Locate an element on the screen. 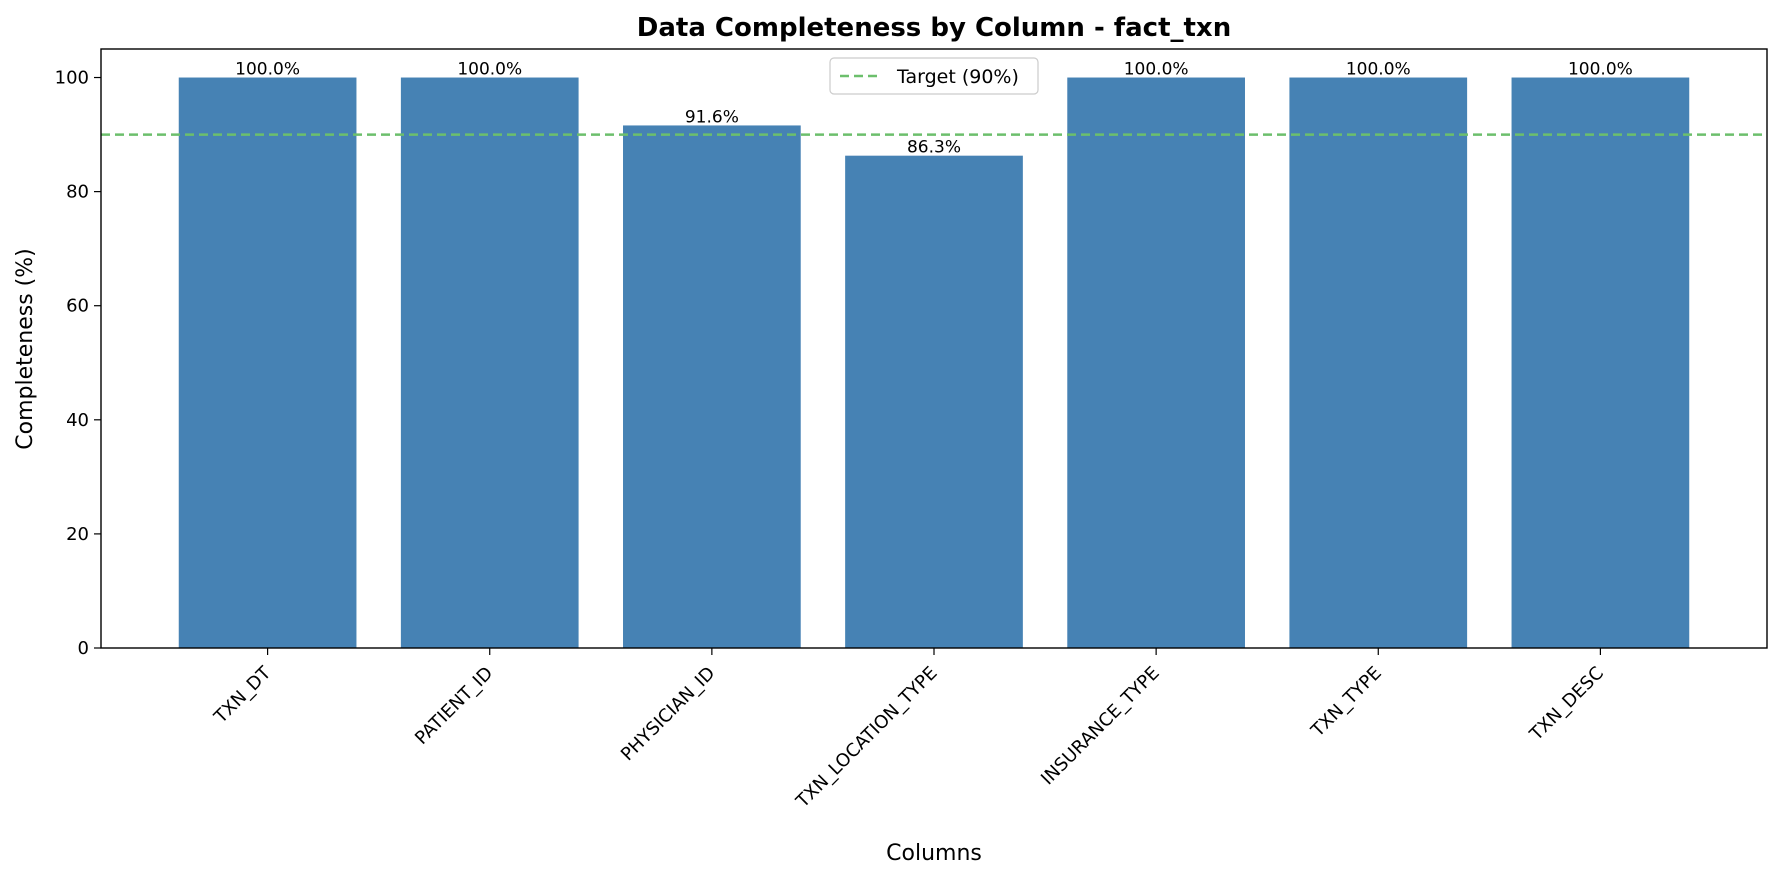  bar-patient-id is located at coordinates (489, 363).